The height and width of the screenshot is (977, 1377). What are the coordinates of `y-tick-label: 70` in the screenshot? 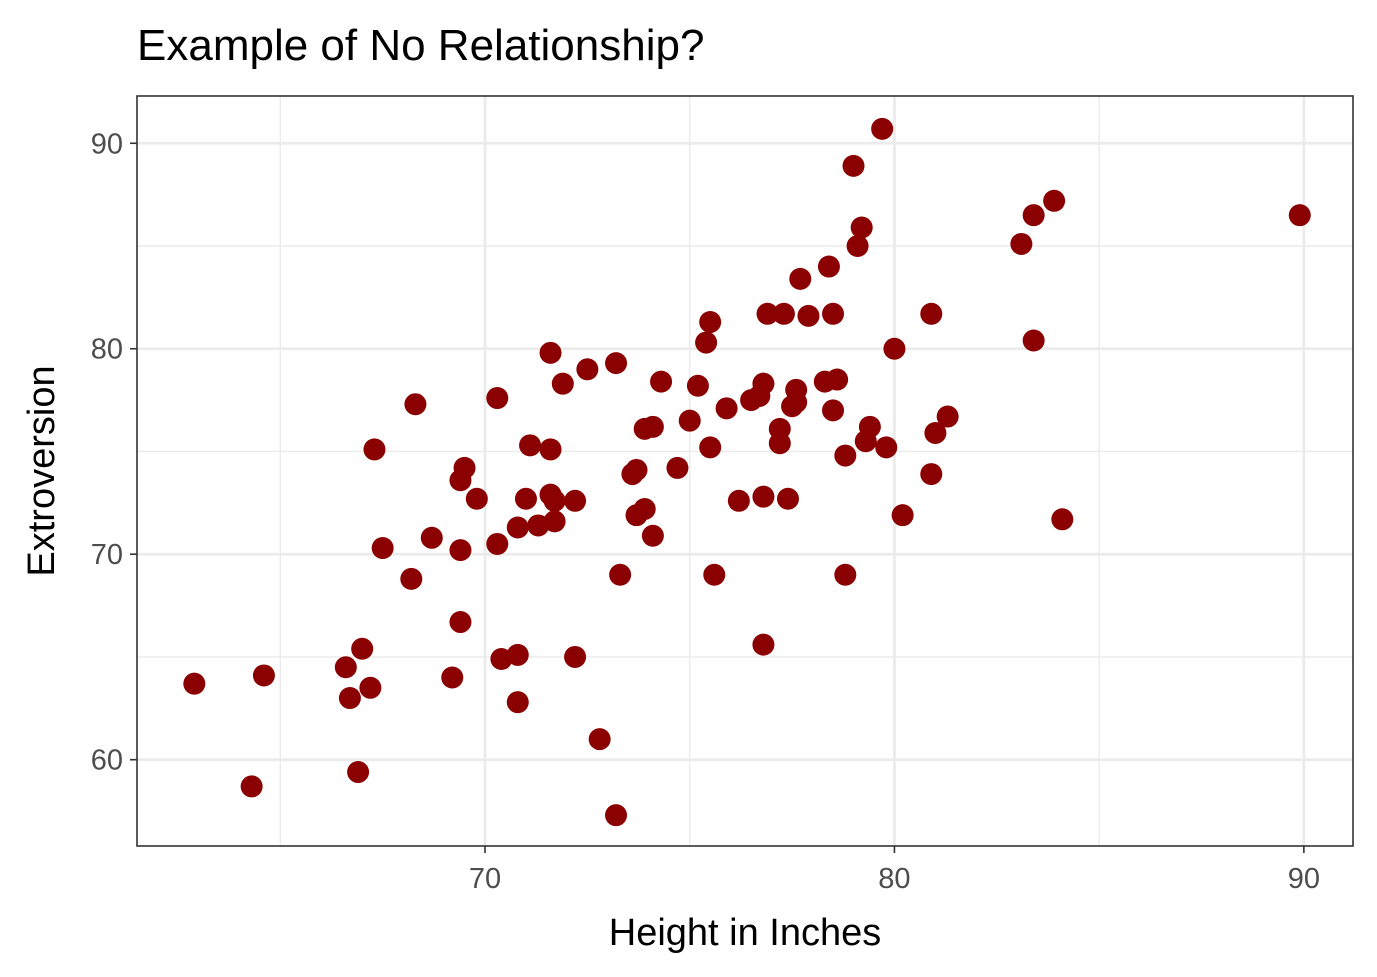 It's located at (107, 555).